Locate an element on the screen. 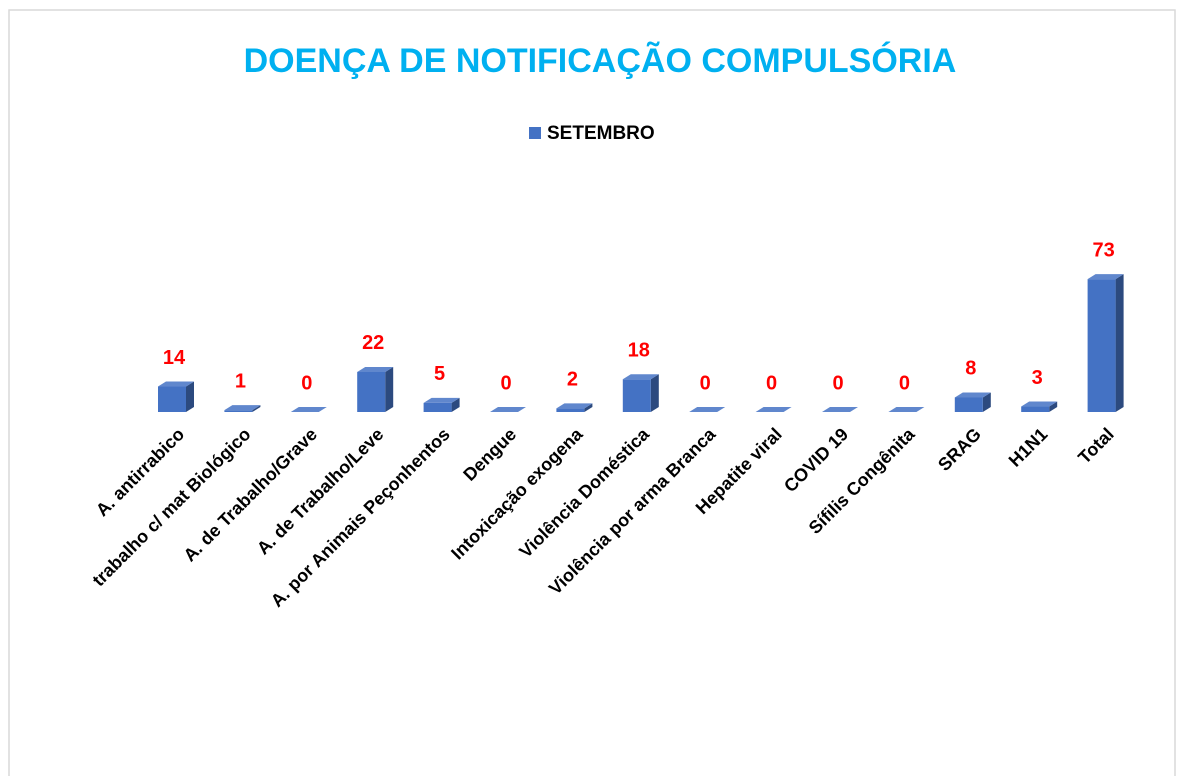  legend-label: SETEMBRO is located at coordinates (601, 133).